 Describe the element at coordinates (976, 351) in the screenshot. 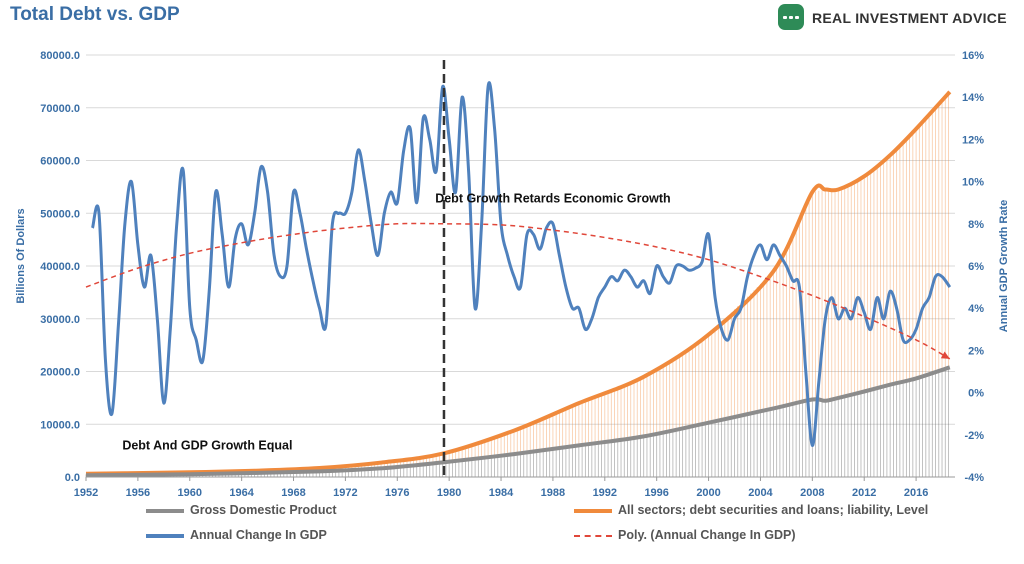

I see `right-tick-label: 2%` at that location.